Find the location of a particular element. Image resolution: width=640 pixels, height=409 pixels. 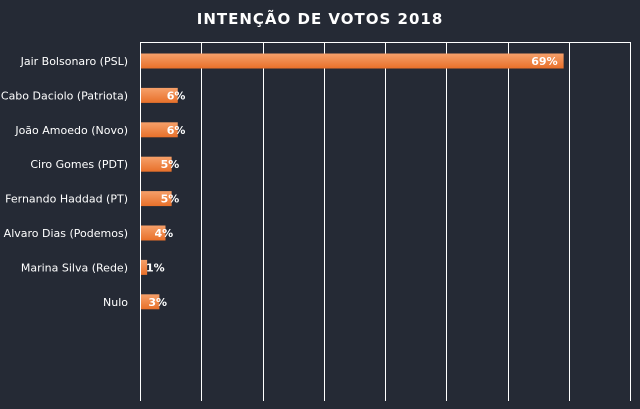

category-label: Fernando Haddad (PT) is located at coordinates (66, 199).